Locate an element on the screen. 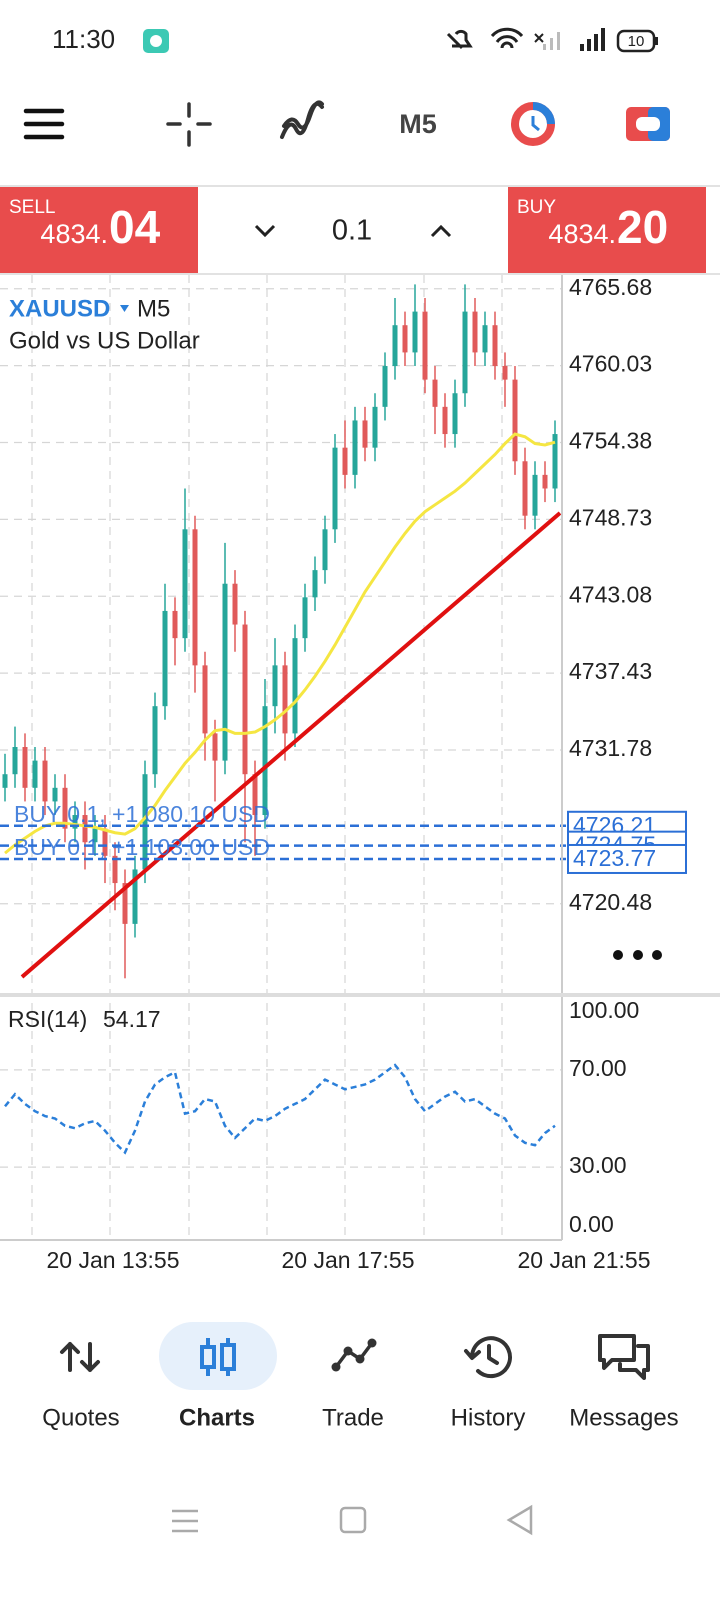 This screenshot has height=1600, width=720. volume-down is located at coordinates (265, 231).